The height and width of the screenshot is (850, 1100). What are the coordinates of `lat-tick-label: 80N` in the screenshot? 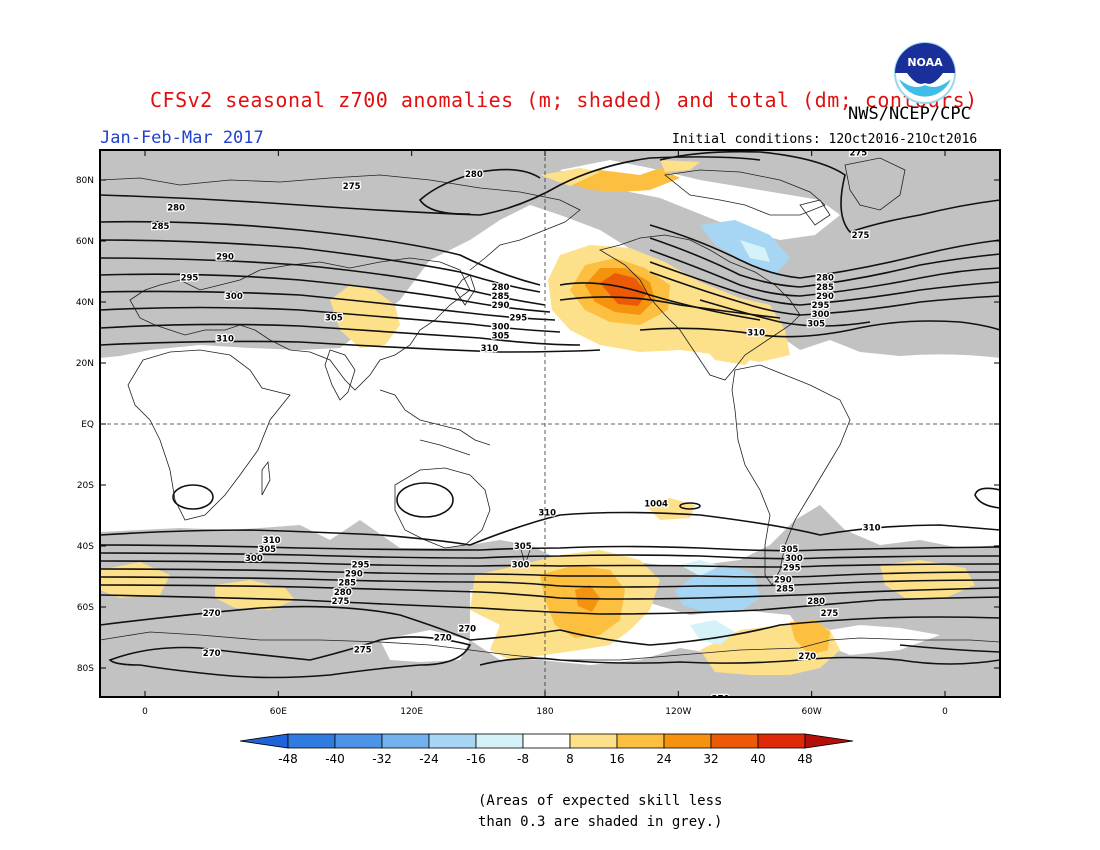 It's located at (85, 181).